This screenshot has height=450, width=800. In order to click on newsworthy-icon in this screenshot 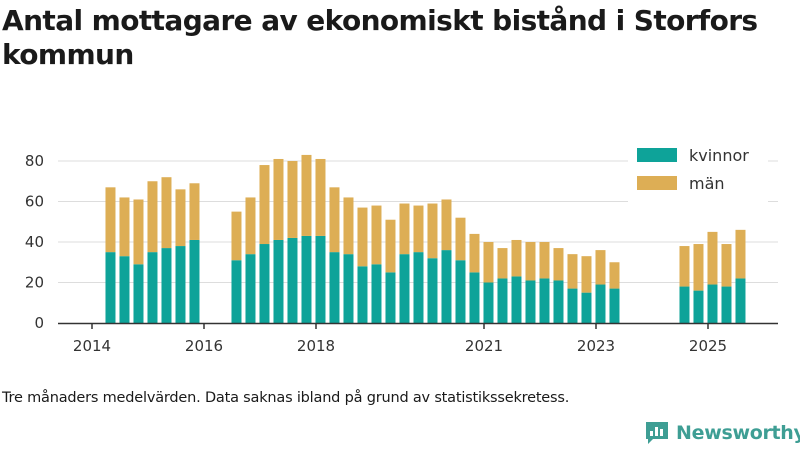, I will do `click(657, 433)`.